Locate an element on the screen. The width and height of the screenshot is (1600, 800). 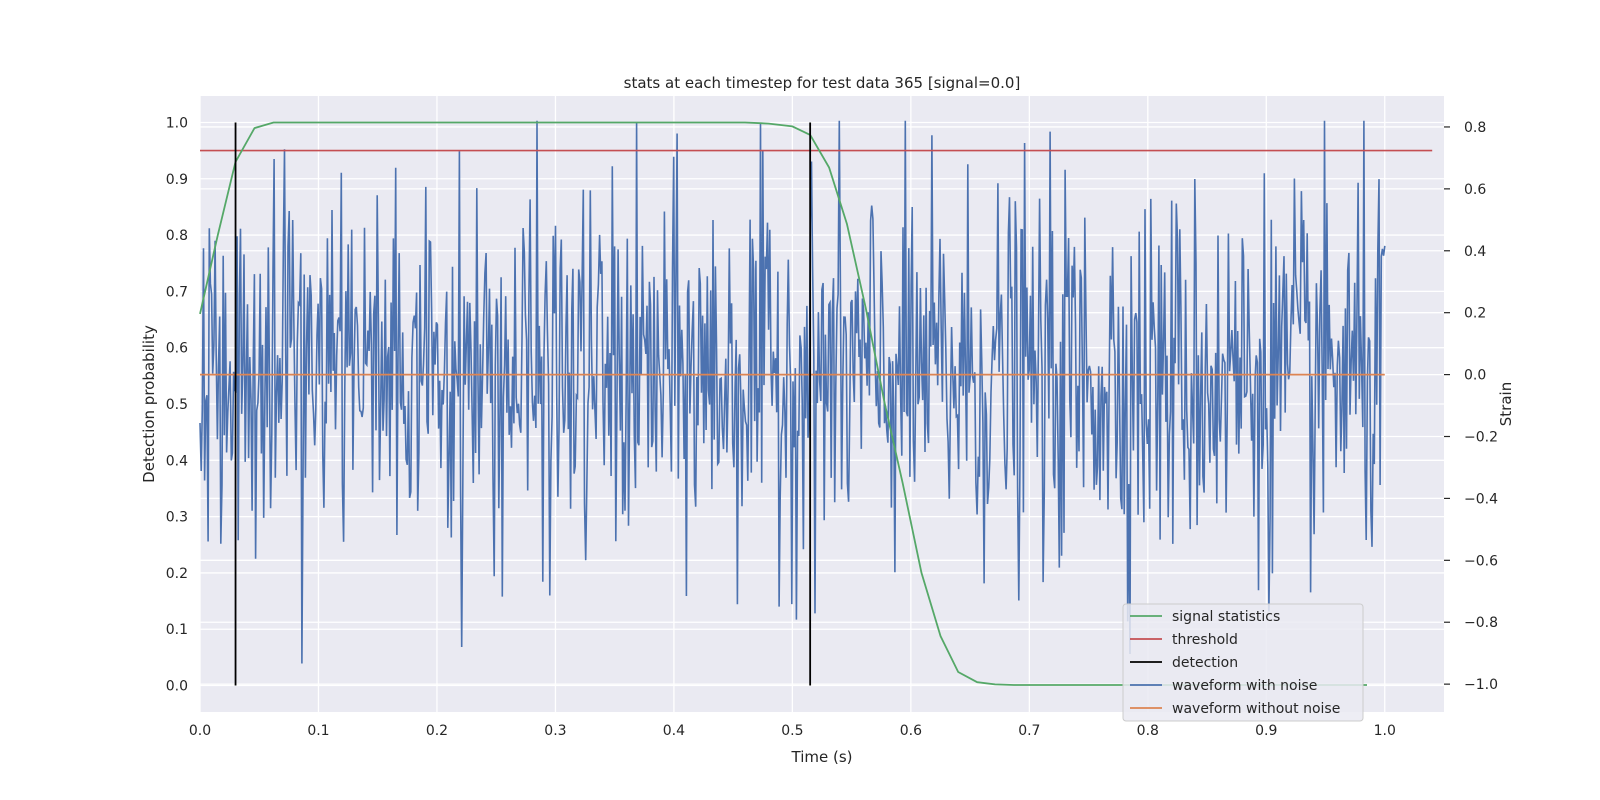
x-tick-label: 0.2 is located at coordinates (437, 731).